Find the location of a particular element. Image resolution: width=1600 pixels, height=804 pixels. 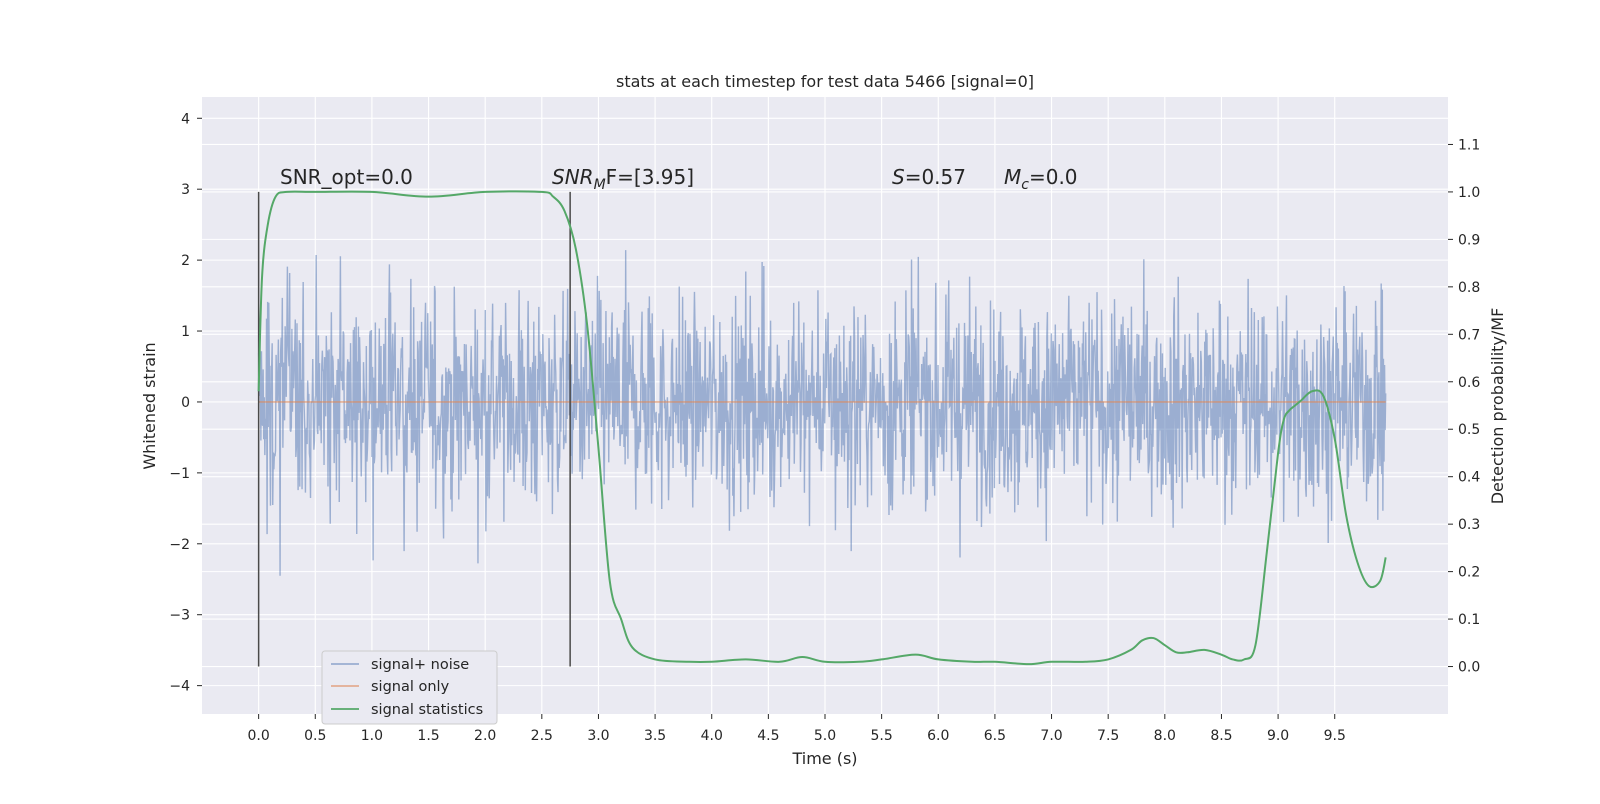

y2-tick-label: 0.2 is located at coordinates (1469, 573).